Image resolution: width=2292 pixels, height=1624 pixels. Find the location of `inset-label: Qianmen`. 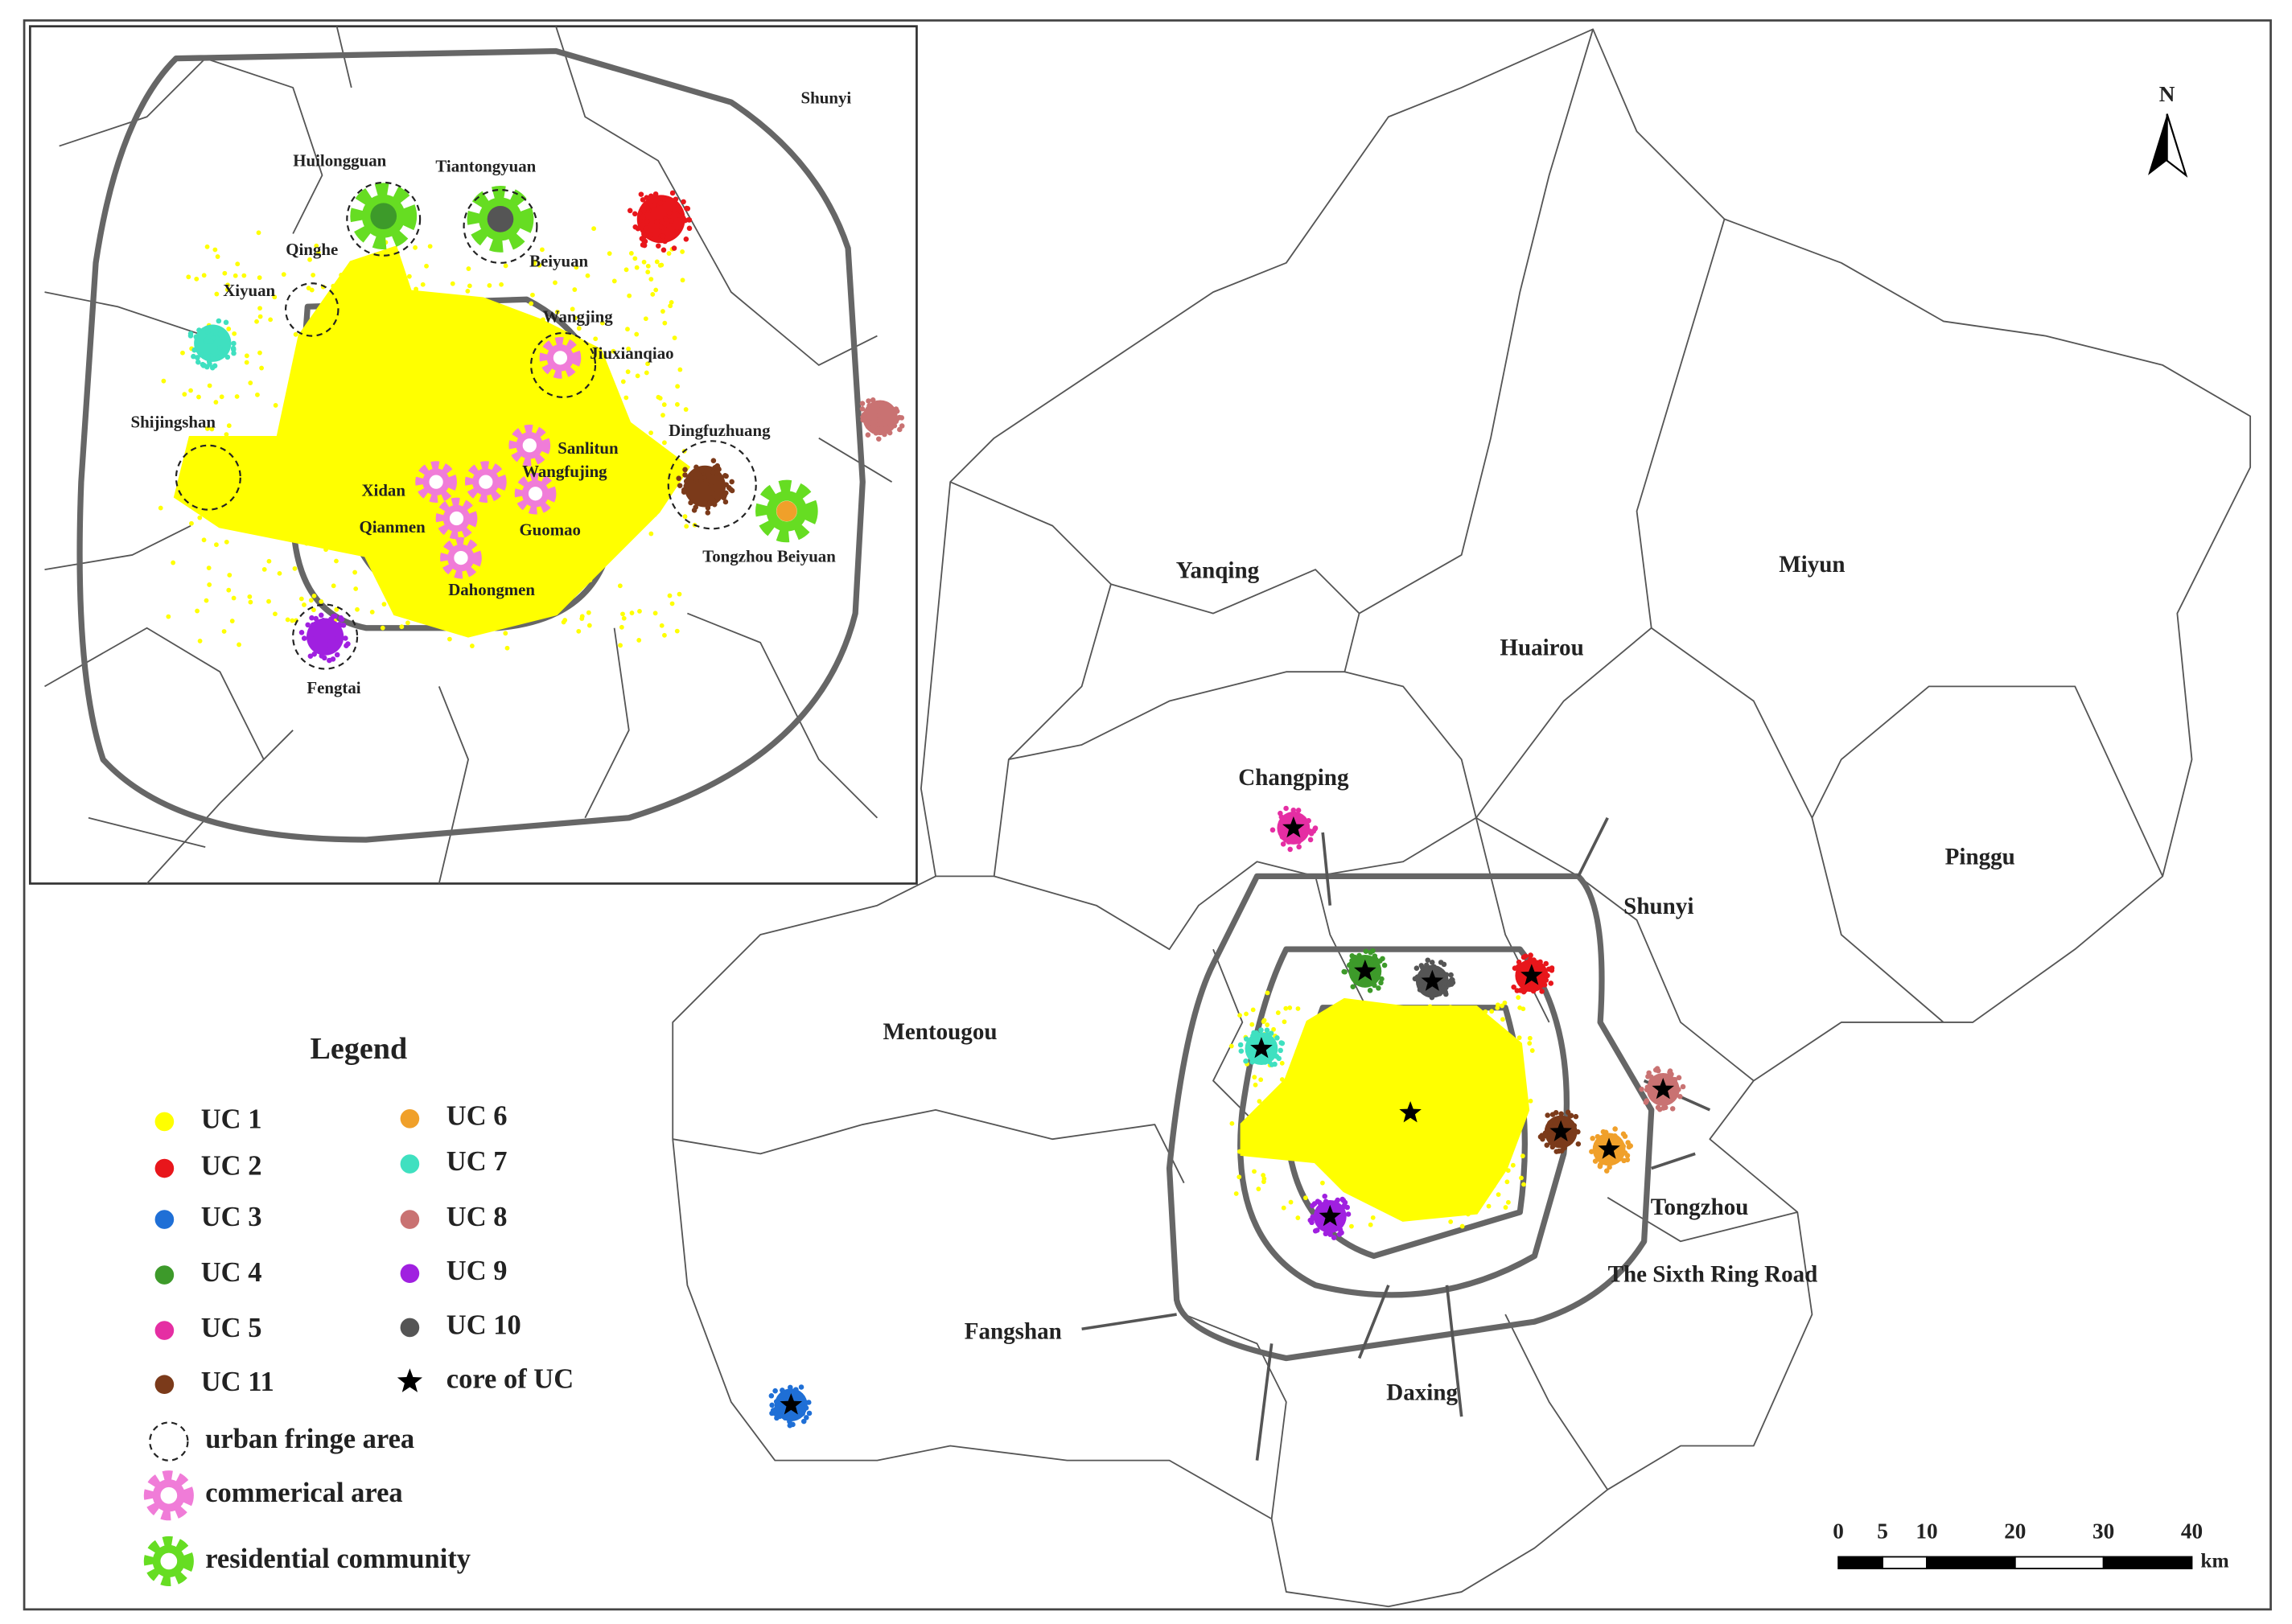

inset-label: Qianmen is located at coordinates (392, 527).